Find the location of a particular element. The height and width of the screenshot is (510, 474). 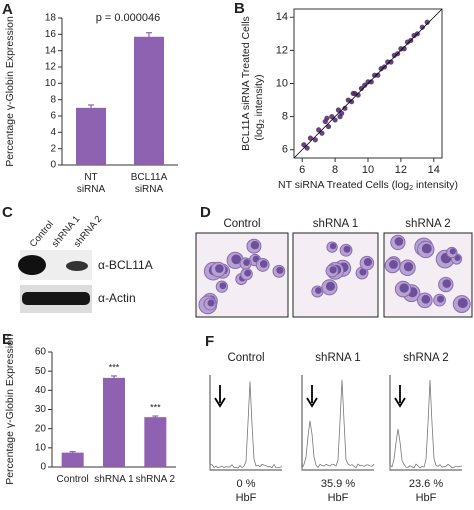

x-tick-label: Control is located at coordinates (73, 479).